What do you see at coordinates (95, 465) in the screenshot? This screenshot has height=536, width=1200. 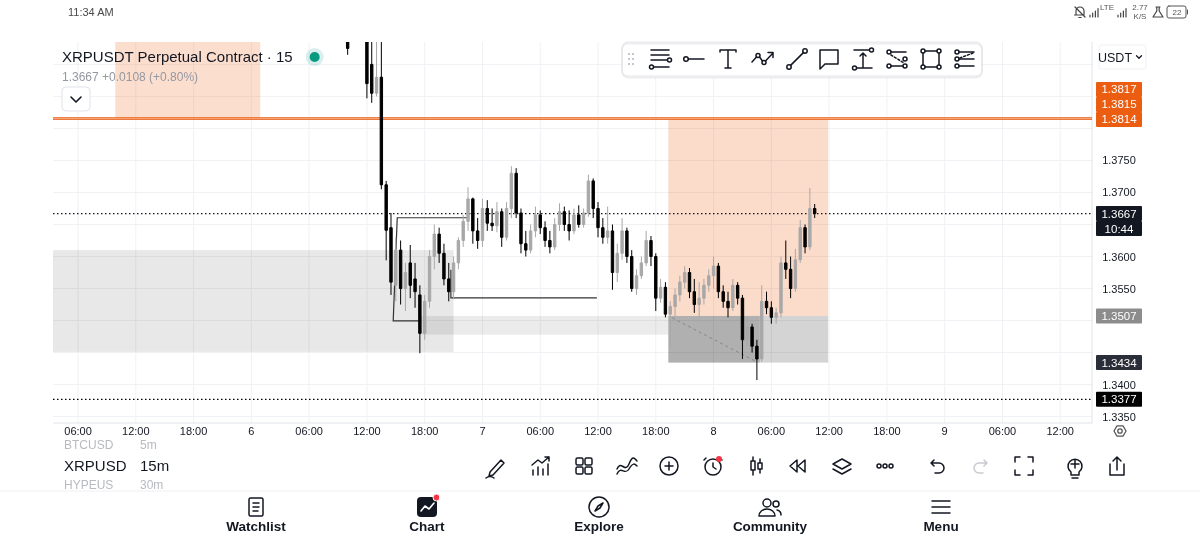 I see `text: XRPUSD` at bounding box center [95, 465].